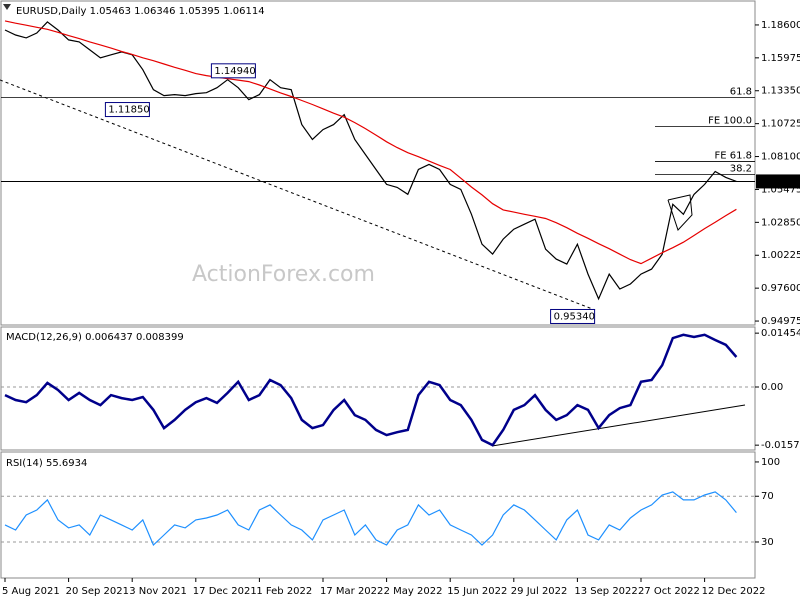  What do you see at coordinates (780, 91) in the screenshot?
I see `y-tick-label: 1.13350` at bounding box center [780, 91].